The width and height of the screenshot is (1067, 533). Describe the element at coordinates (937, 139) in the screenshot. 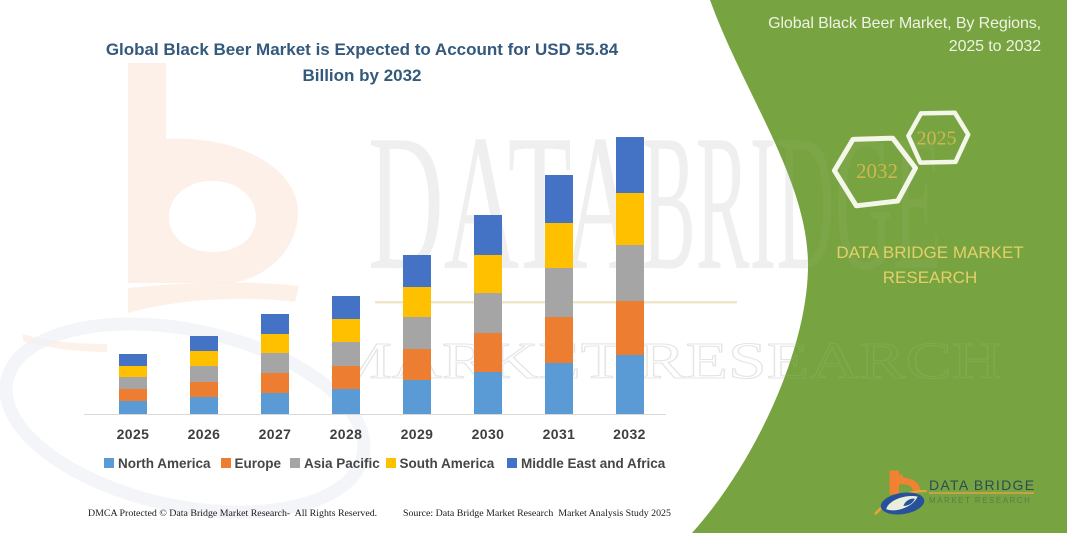

I see `svg-text: 2025` at that location.